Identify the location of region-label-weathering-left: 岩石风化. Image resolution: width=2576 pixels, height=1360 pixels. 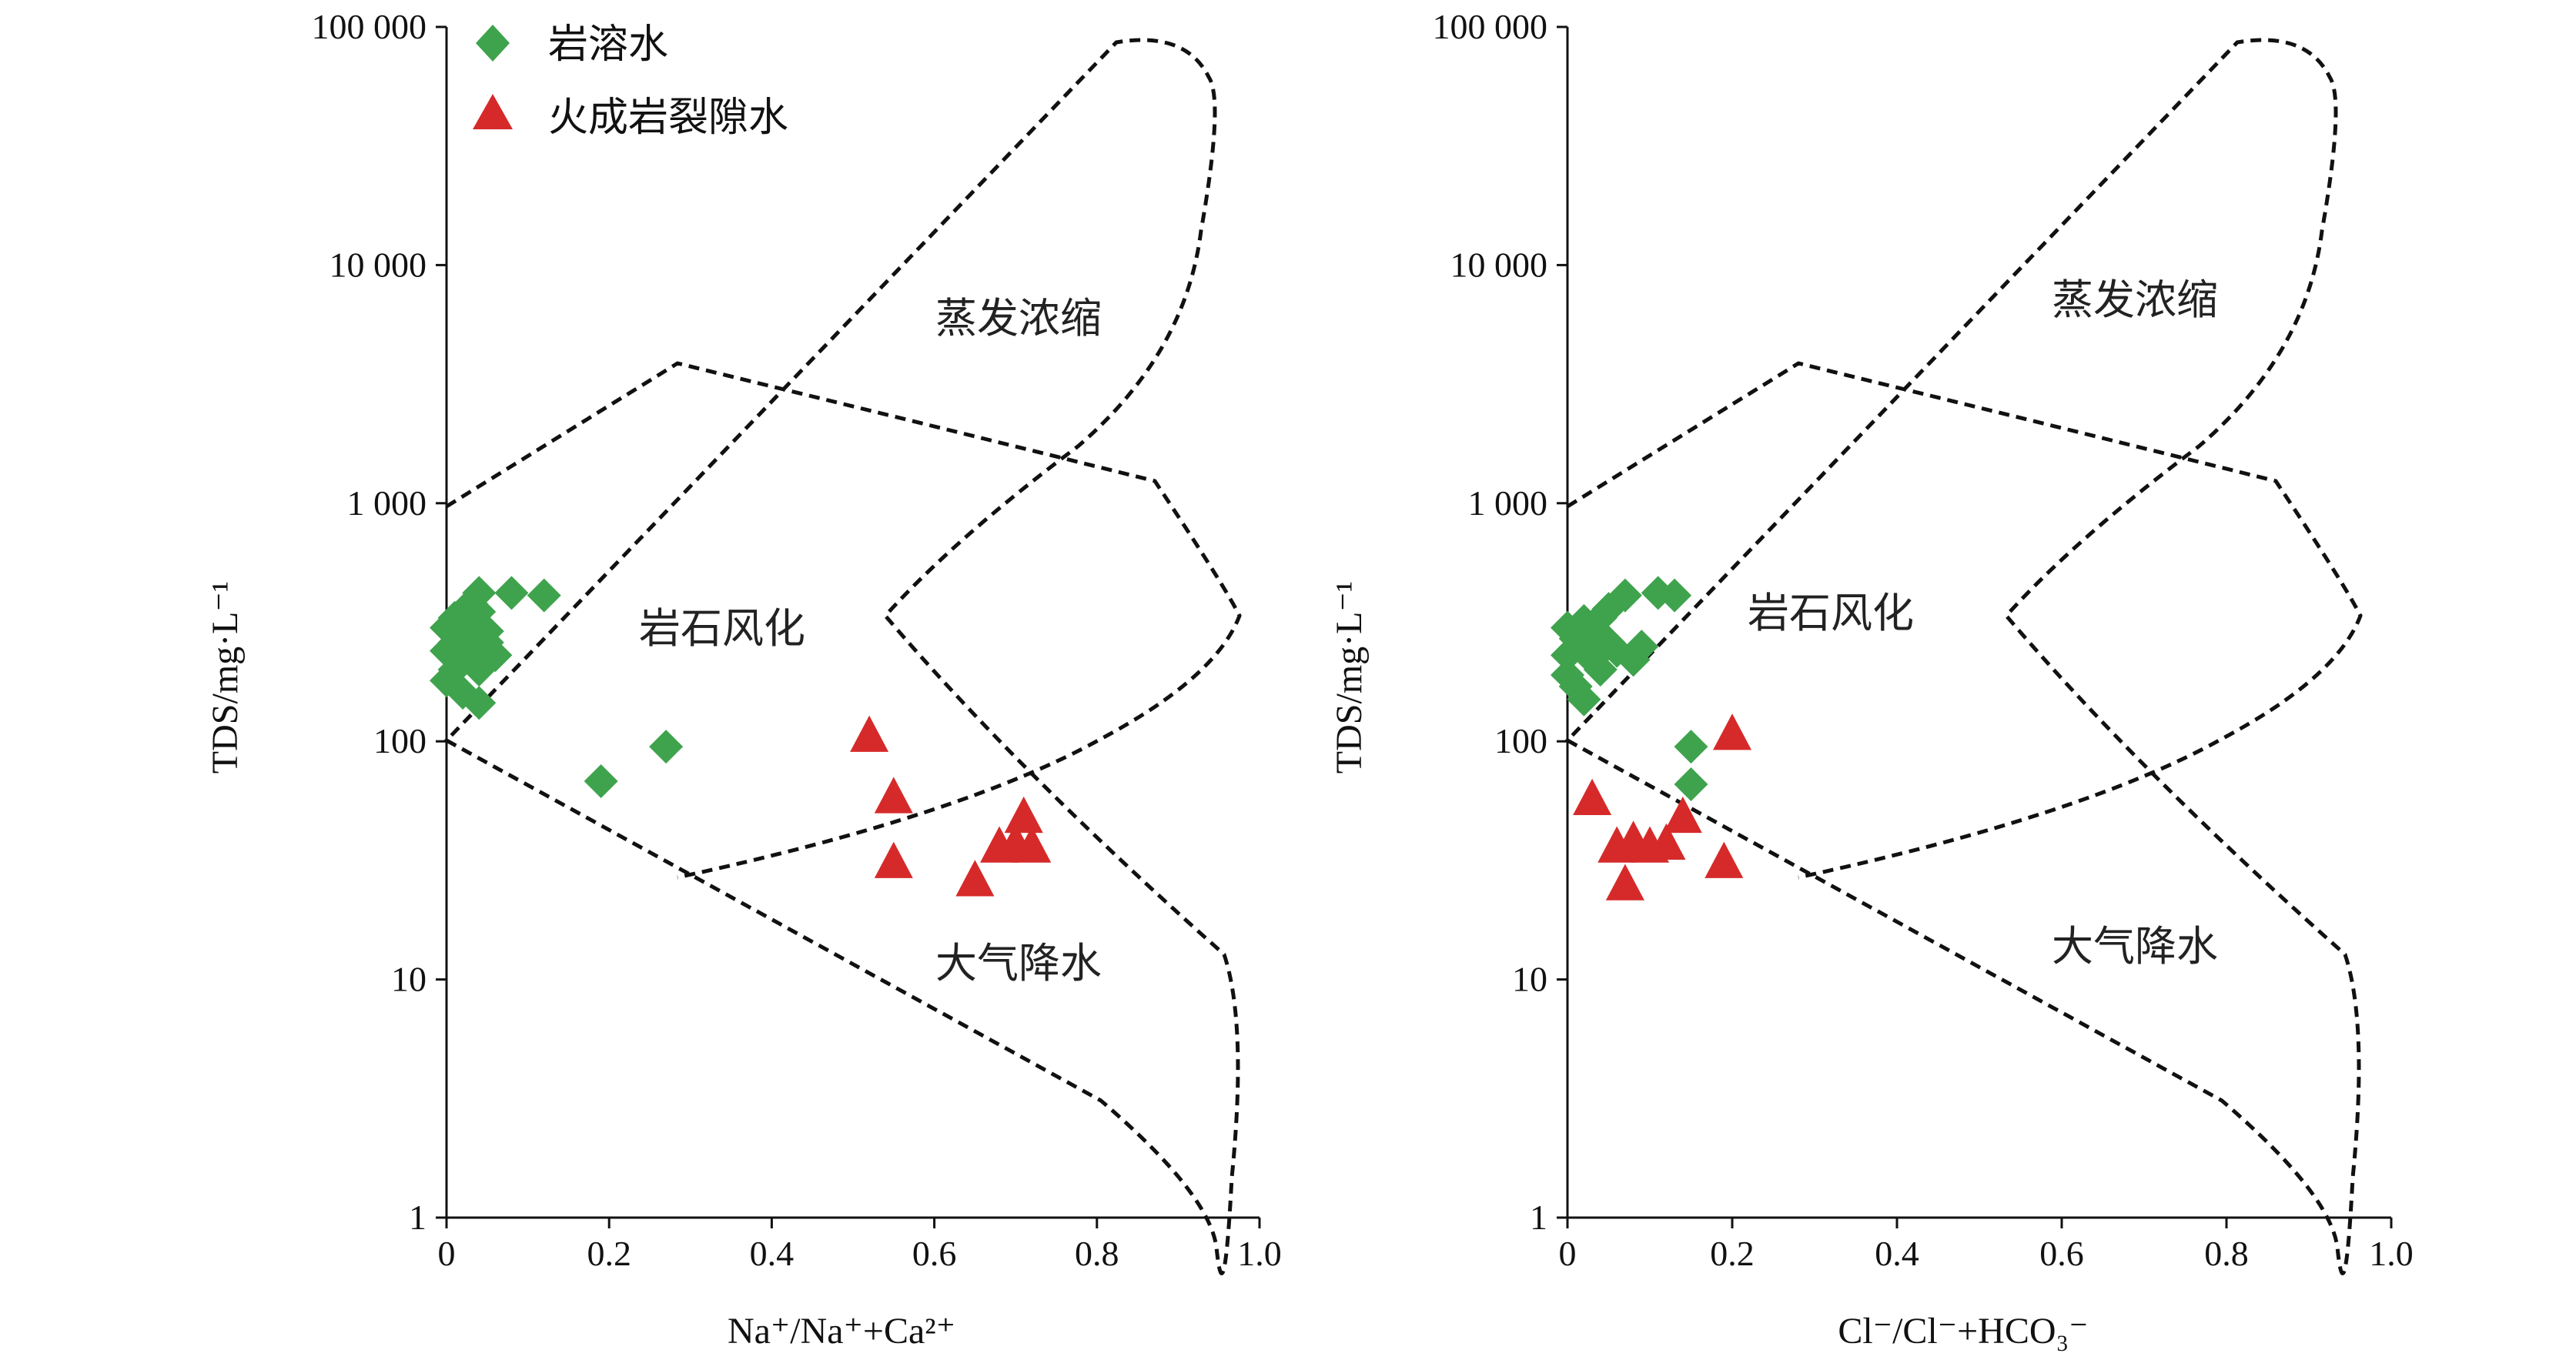
(722, 628).